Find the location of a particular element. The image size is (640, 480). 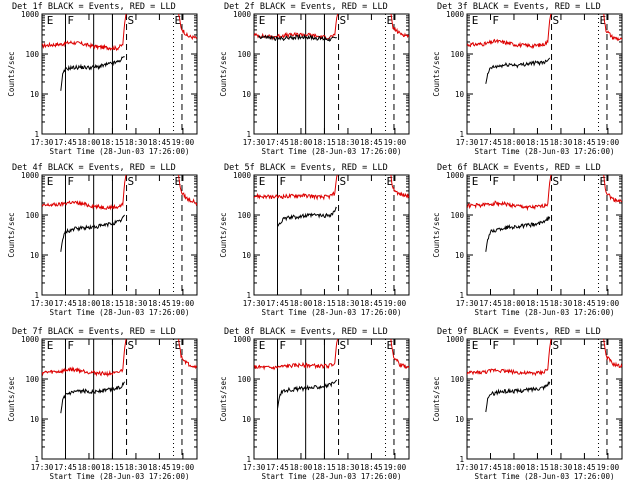

panel-title: Det 6f BLACK = Events, RED = LLD is located at coordinates (519, 168).